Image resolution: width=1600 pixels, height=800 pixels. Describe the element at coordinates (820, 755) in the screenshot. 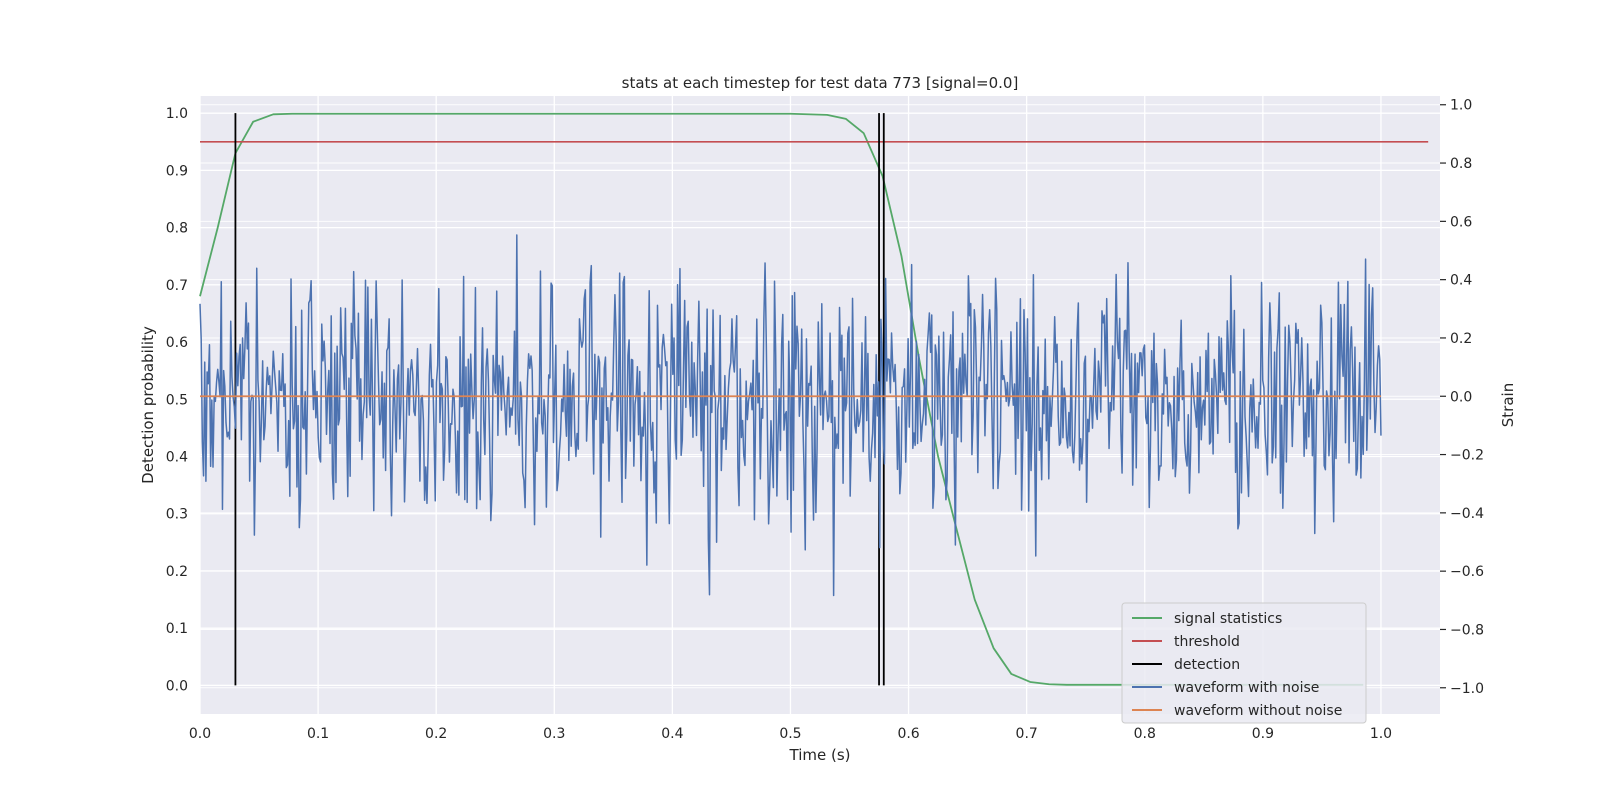

I see `x-axis-label: Time (s)` at that location.